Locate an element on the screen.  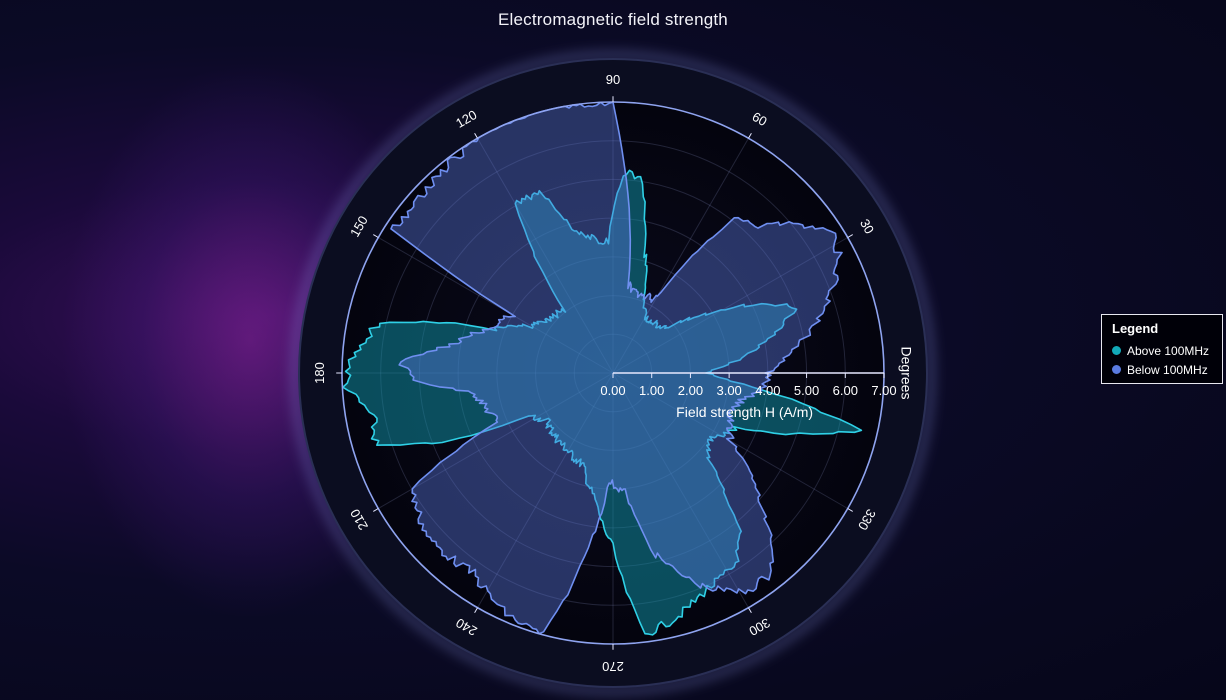
legend-swatch-above is located at coordinates (1116, 350).